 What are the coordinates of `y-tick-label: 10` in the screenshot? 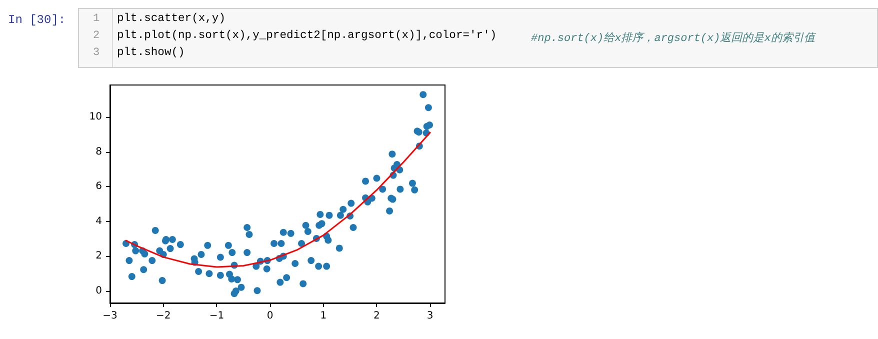 It's located at (95, 117).